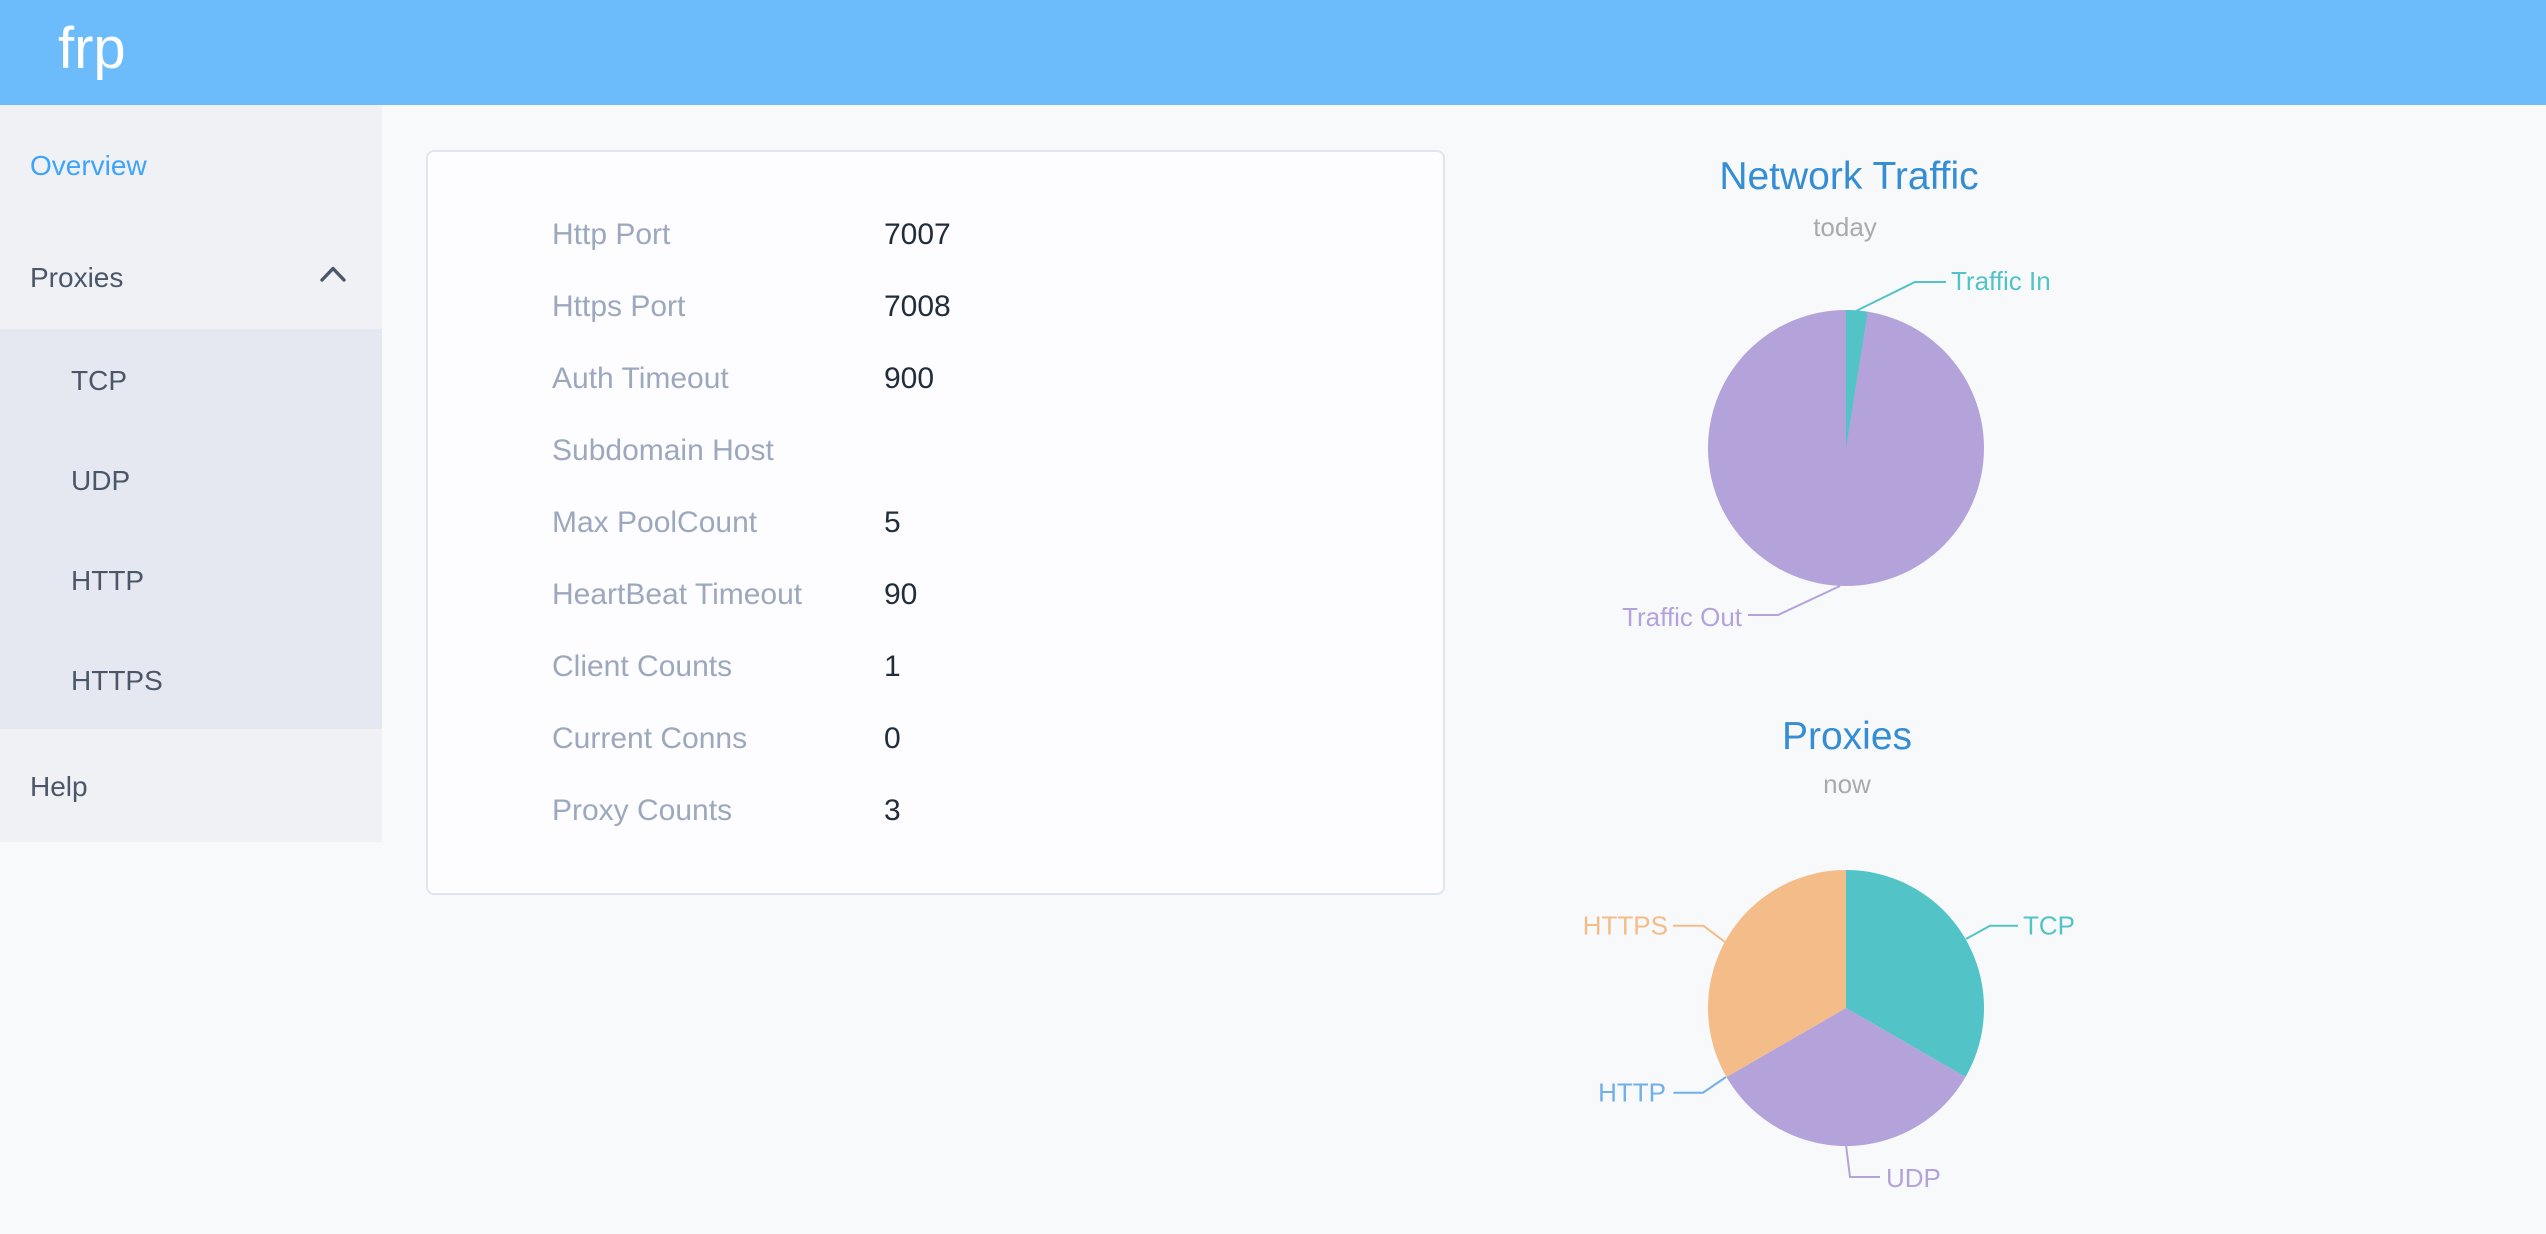 This screenshot has width=2546, height=1234. I want to click on svg-text: TCP, so click(2049, 926).